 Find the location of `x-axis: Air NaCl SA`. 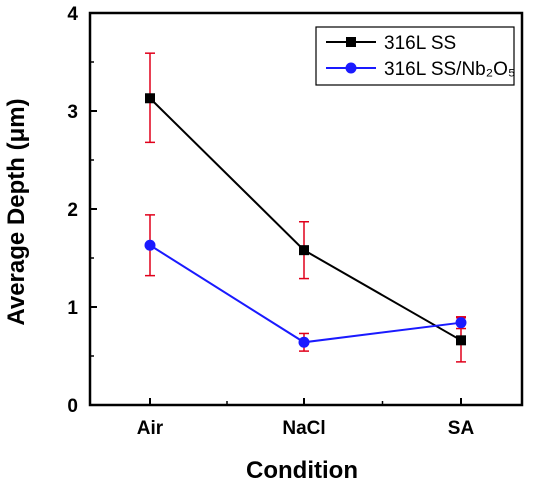

x-axis: Air NaCl SA is located at coordinates (306, 418).